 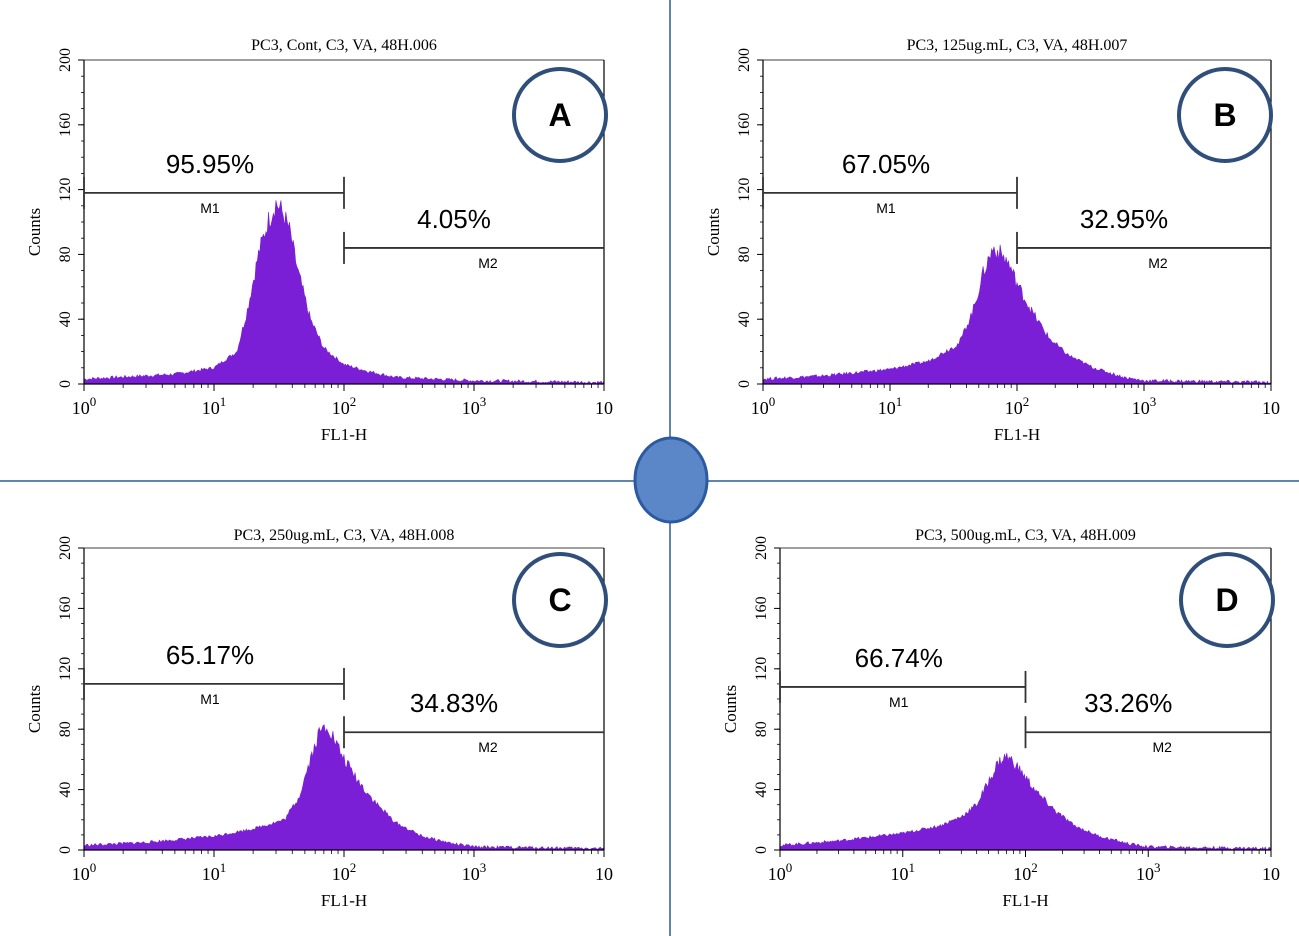 I want to click on marker-m1-percent: 66.74%, so click(x=899, y=658).